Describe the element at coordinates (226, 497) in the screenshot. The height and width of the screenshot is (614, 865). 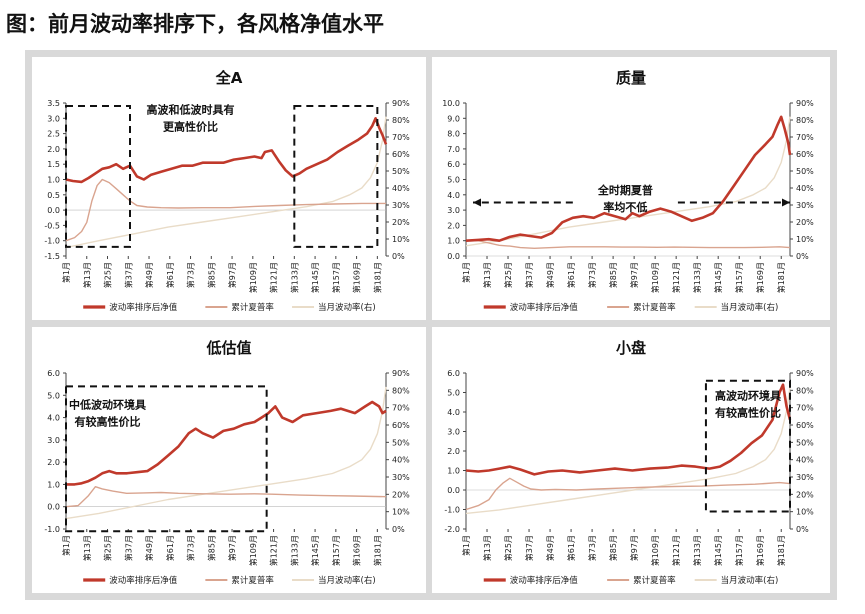
I see `sharpe-line` at that location.